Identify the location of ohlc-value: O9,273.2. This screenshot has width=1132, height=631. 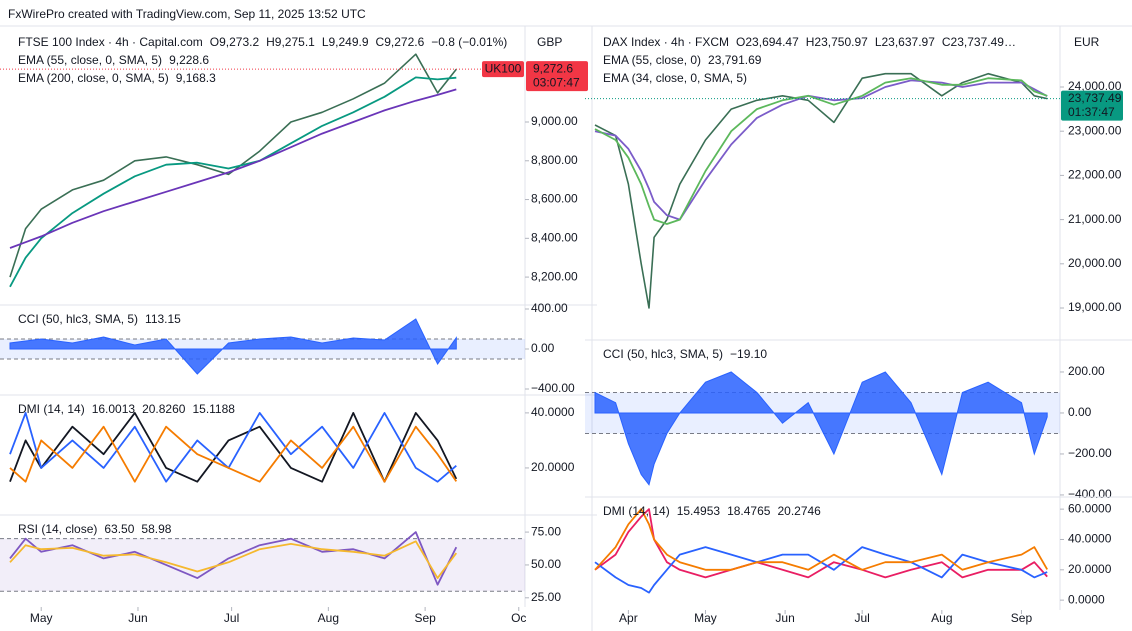
(235, 42).